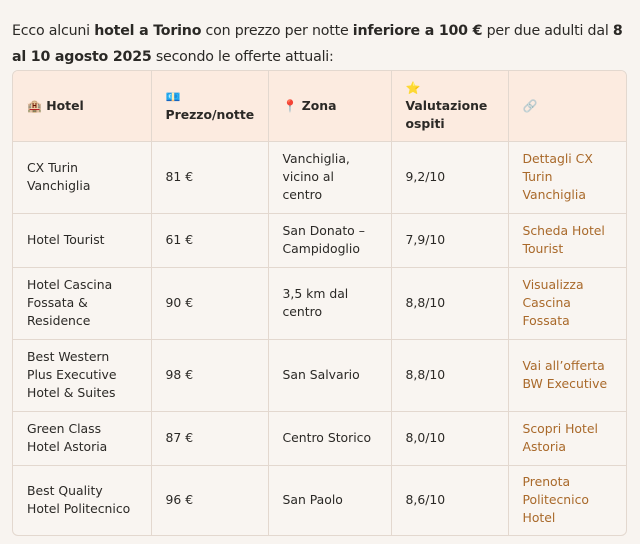  I want to click on offer-link: Scopri Hotel Astoria, so click(560, 437).